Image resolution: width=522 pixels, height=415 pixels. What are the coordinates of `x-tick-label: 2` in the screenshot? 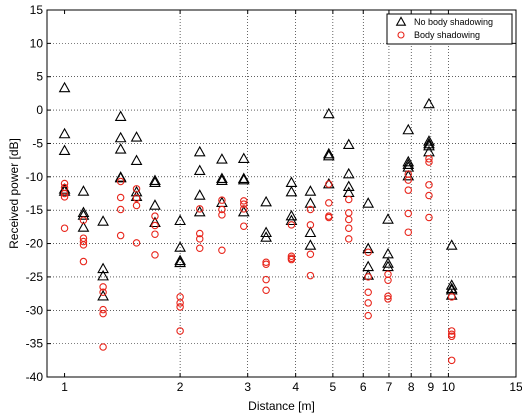 It's located at (180, 387).